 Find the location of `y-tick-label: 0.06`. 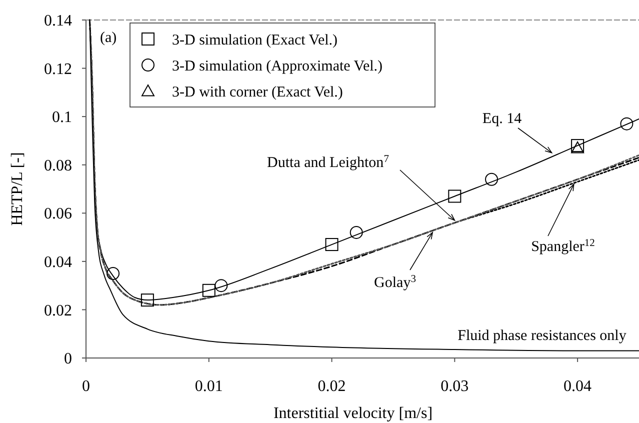

y-tick-label: 0.06 is located at coordinates (58, 214).